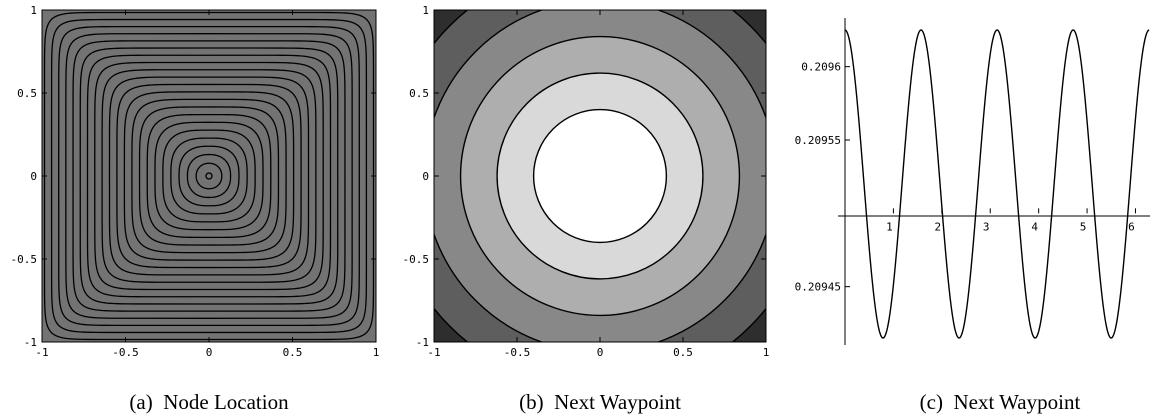 This screenshot has width=1155, height=419. What do you see at coordinates (766, 352) in the screenshot?
I see `panel-b-x-tick-label: 1` at bounding box center [766, 352].